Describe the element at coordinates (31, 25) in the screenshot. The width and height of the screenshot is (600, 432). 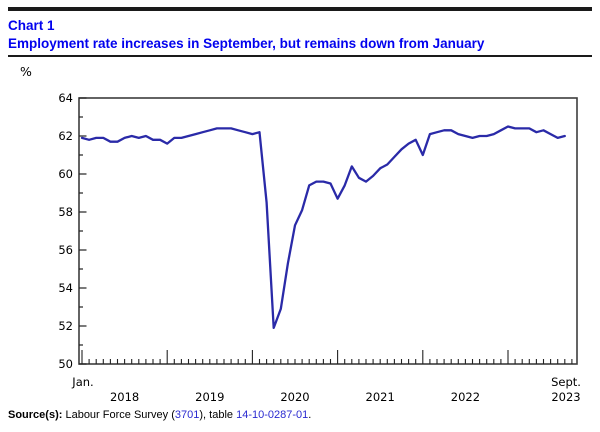
I see `chart-number: Chart 1` at that location.